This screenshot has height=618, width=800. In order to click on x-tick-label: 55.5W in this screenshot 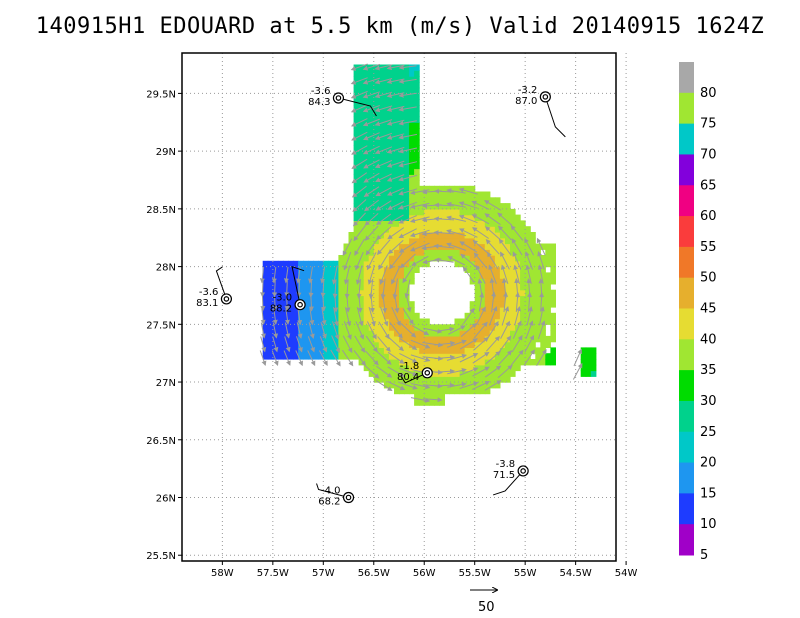, I will do `click(475, 573)`.